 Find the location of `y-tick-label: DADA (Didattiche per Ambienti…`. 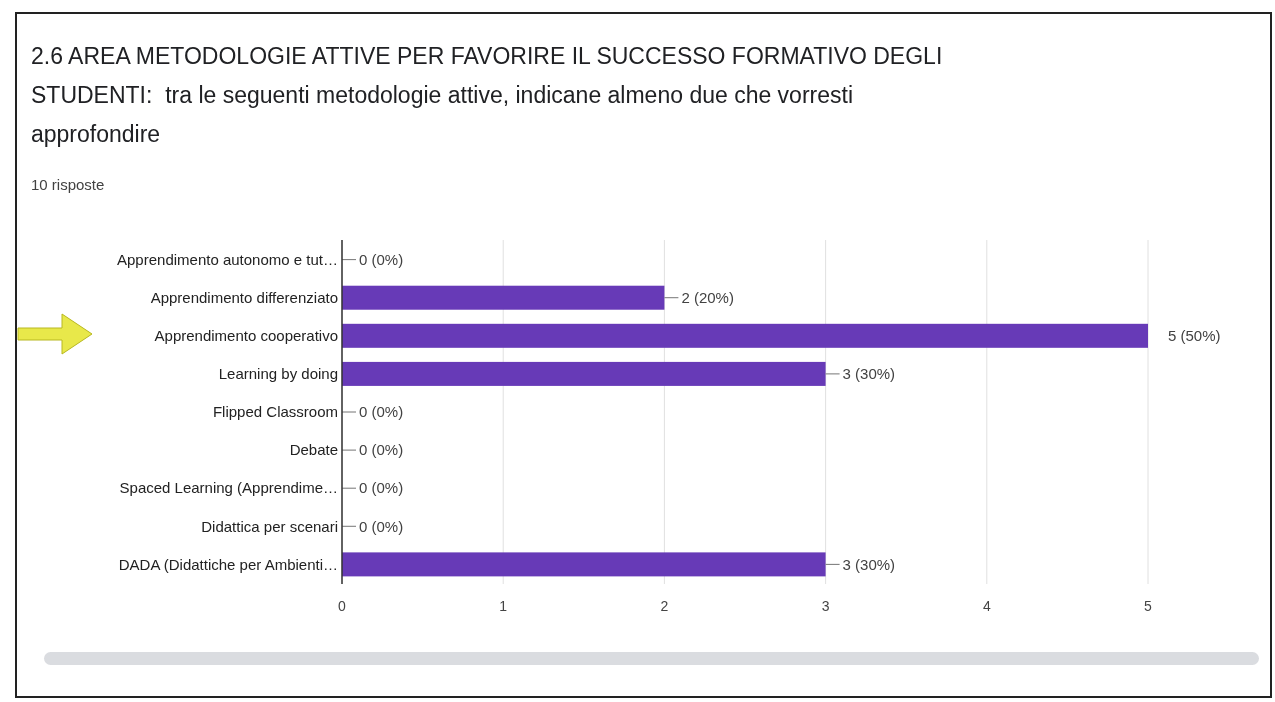

y-tick-label: DADA (Didattiche per Ambienti… is located at coordinates (228, 564).